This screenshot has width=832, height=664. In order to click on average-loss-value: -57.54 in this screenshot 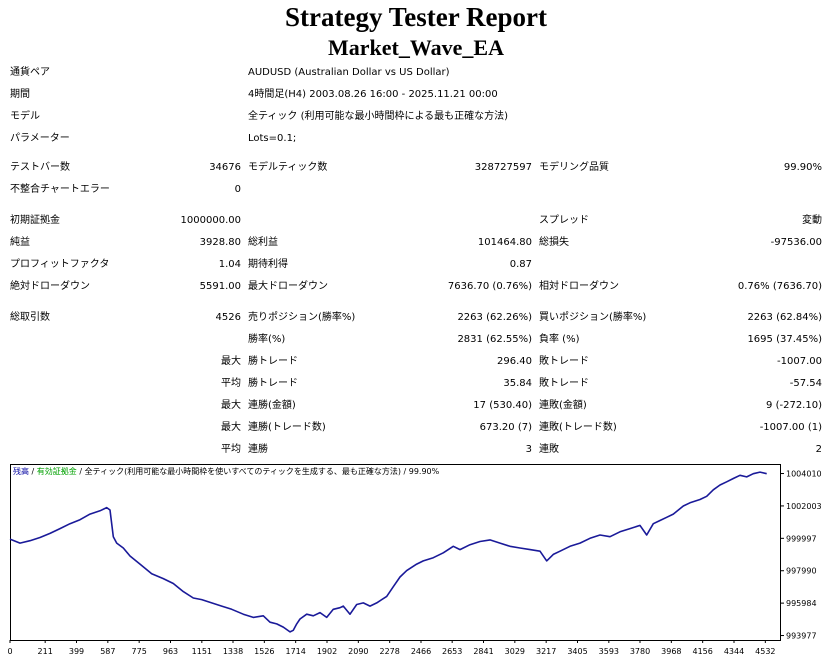, I will do `click(805, 383)`.